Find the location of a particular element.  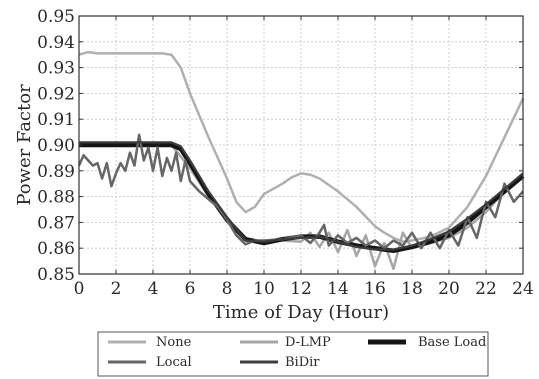

x-tick-label: 0 is located at coordinates (79, 289).